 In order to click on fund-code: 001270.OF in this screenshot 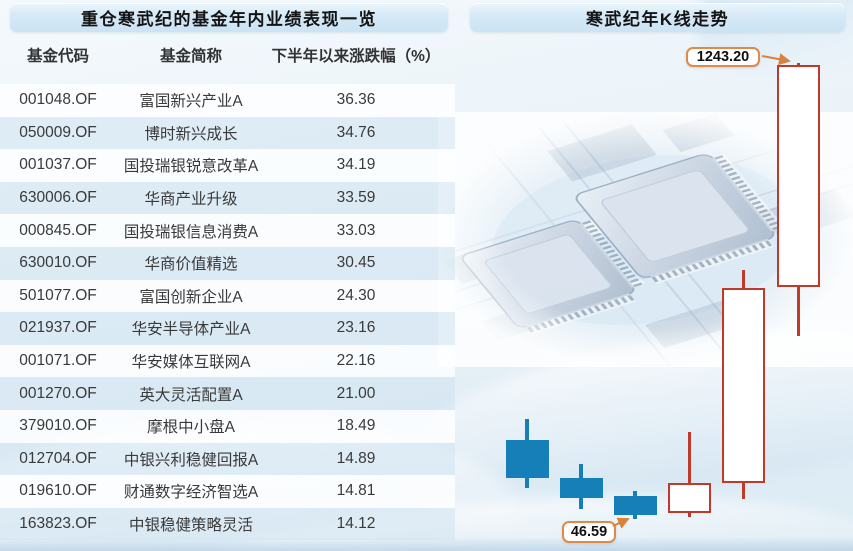, I will do `click(58, 393)`.